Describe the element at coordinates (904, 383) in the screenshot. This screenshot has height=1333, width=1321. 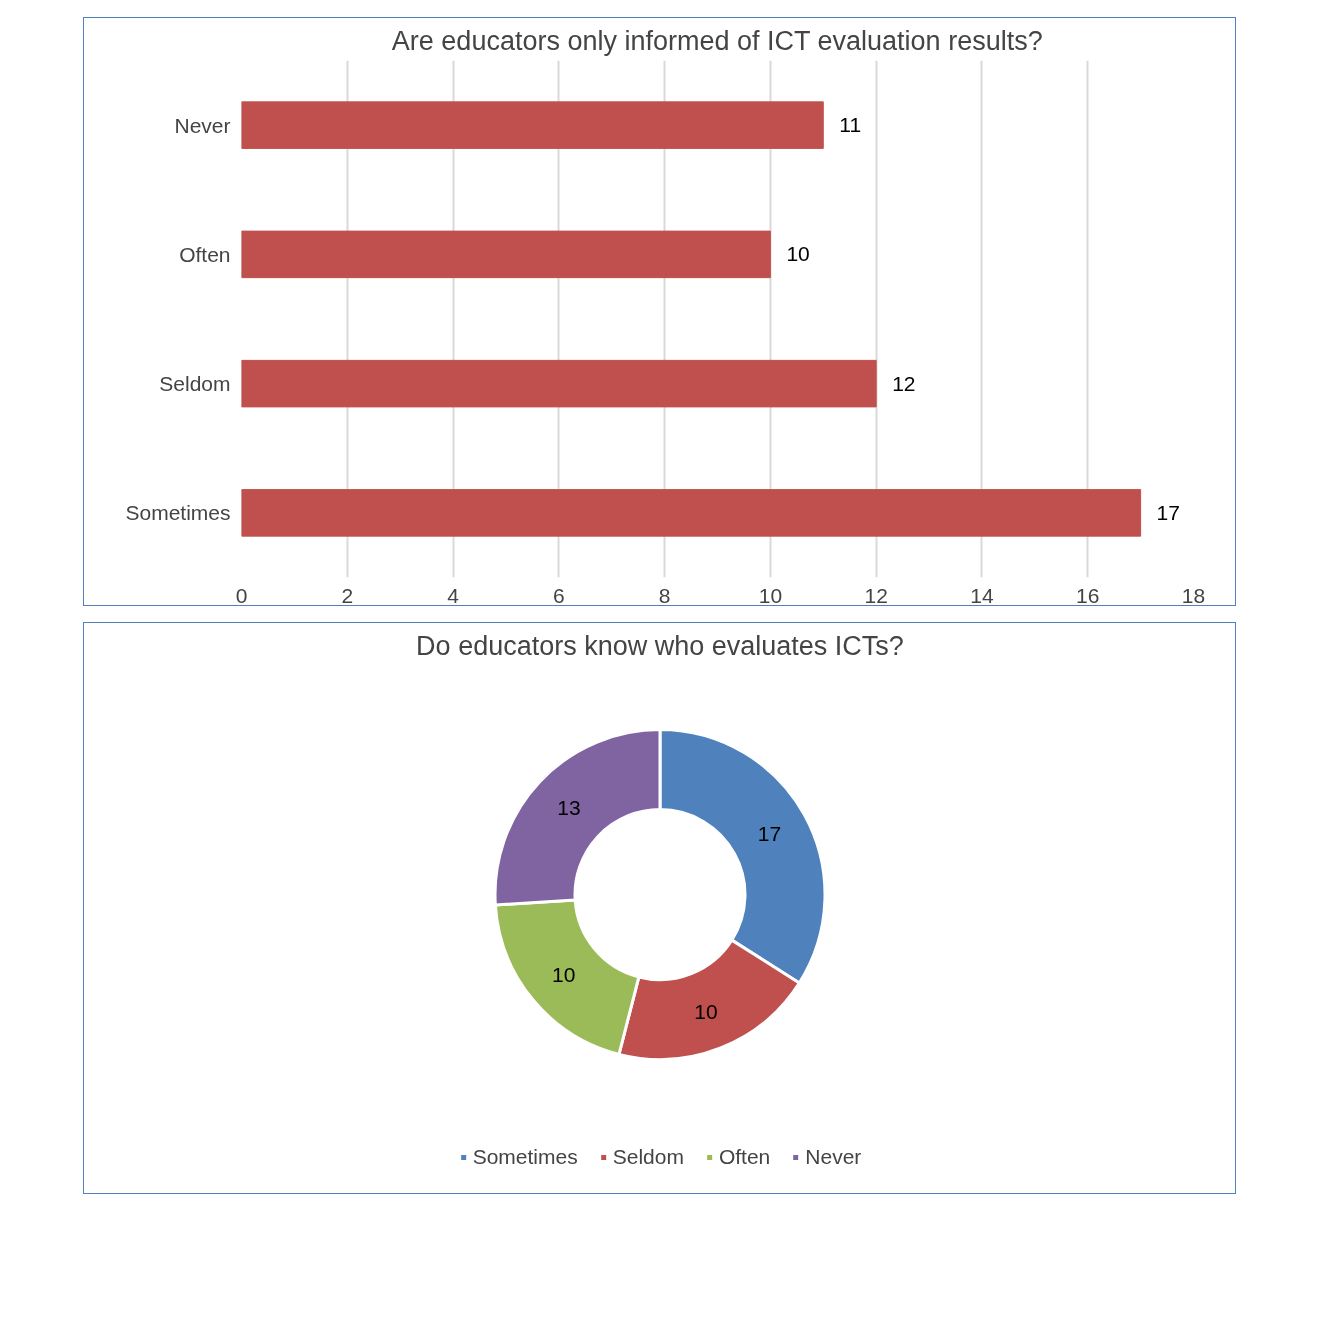
I see `data-label: 12` at that location.